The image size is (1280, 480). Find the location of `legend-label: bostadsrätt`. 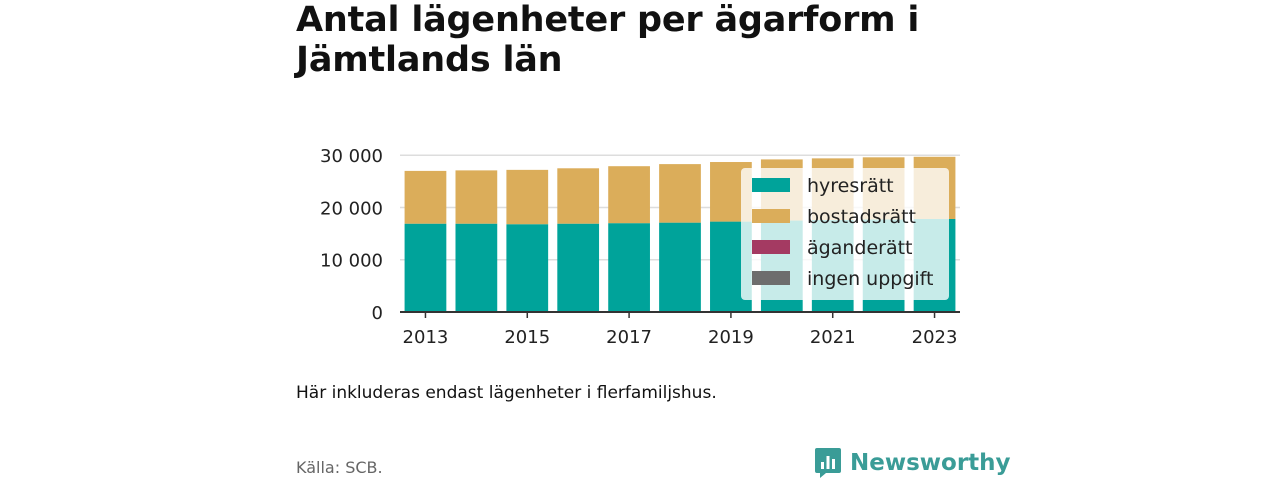

legend-label: bostadsrätt is located at coordinates (861, 217).